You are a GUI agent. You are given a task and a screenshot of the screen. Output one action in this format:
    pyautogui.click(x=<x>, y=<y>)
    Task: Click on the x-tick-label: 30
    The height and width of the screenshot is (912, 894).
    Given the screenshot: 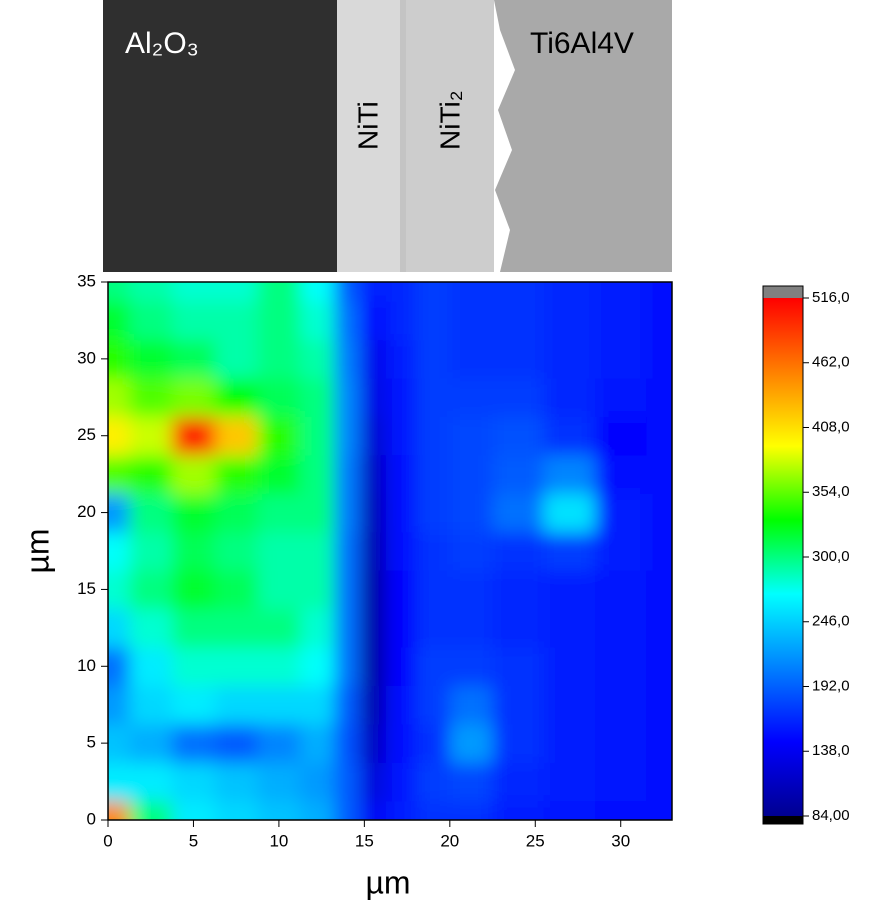 What is the action you would take?
    pyautogui.click(x=620, y=840)
    